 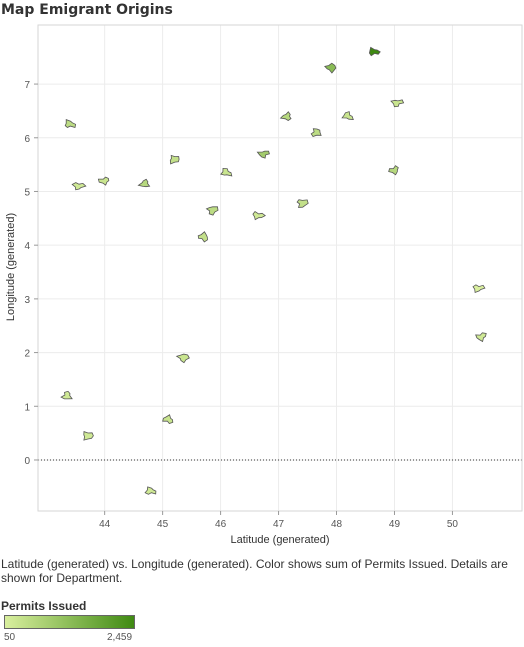 I want to click on legend-color-ramp, so click(x=69, y=622).